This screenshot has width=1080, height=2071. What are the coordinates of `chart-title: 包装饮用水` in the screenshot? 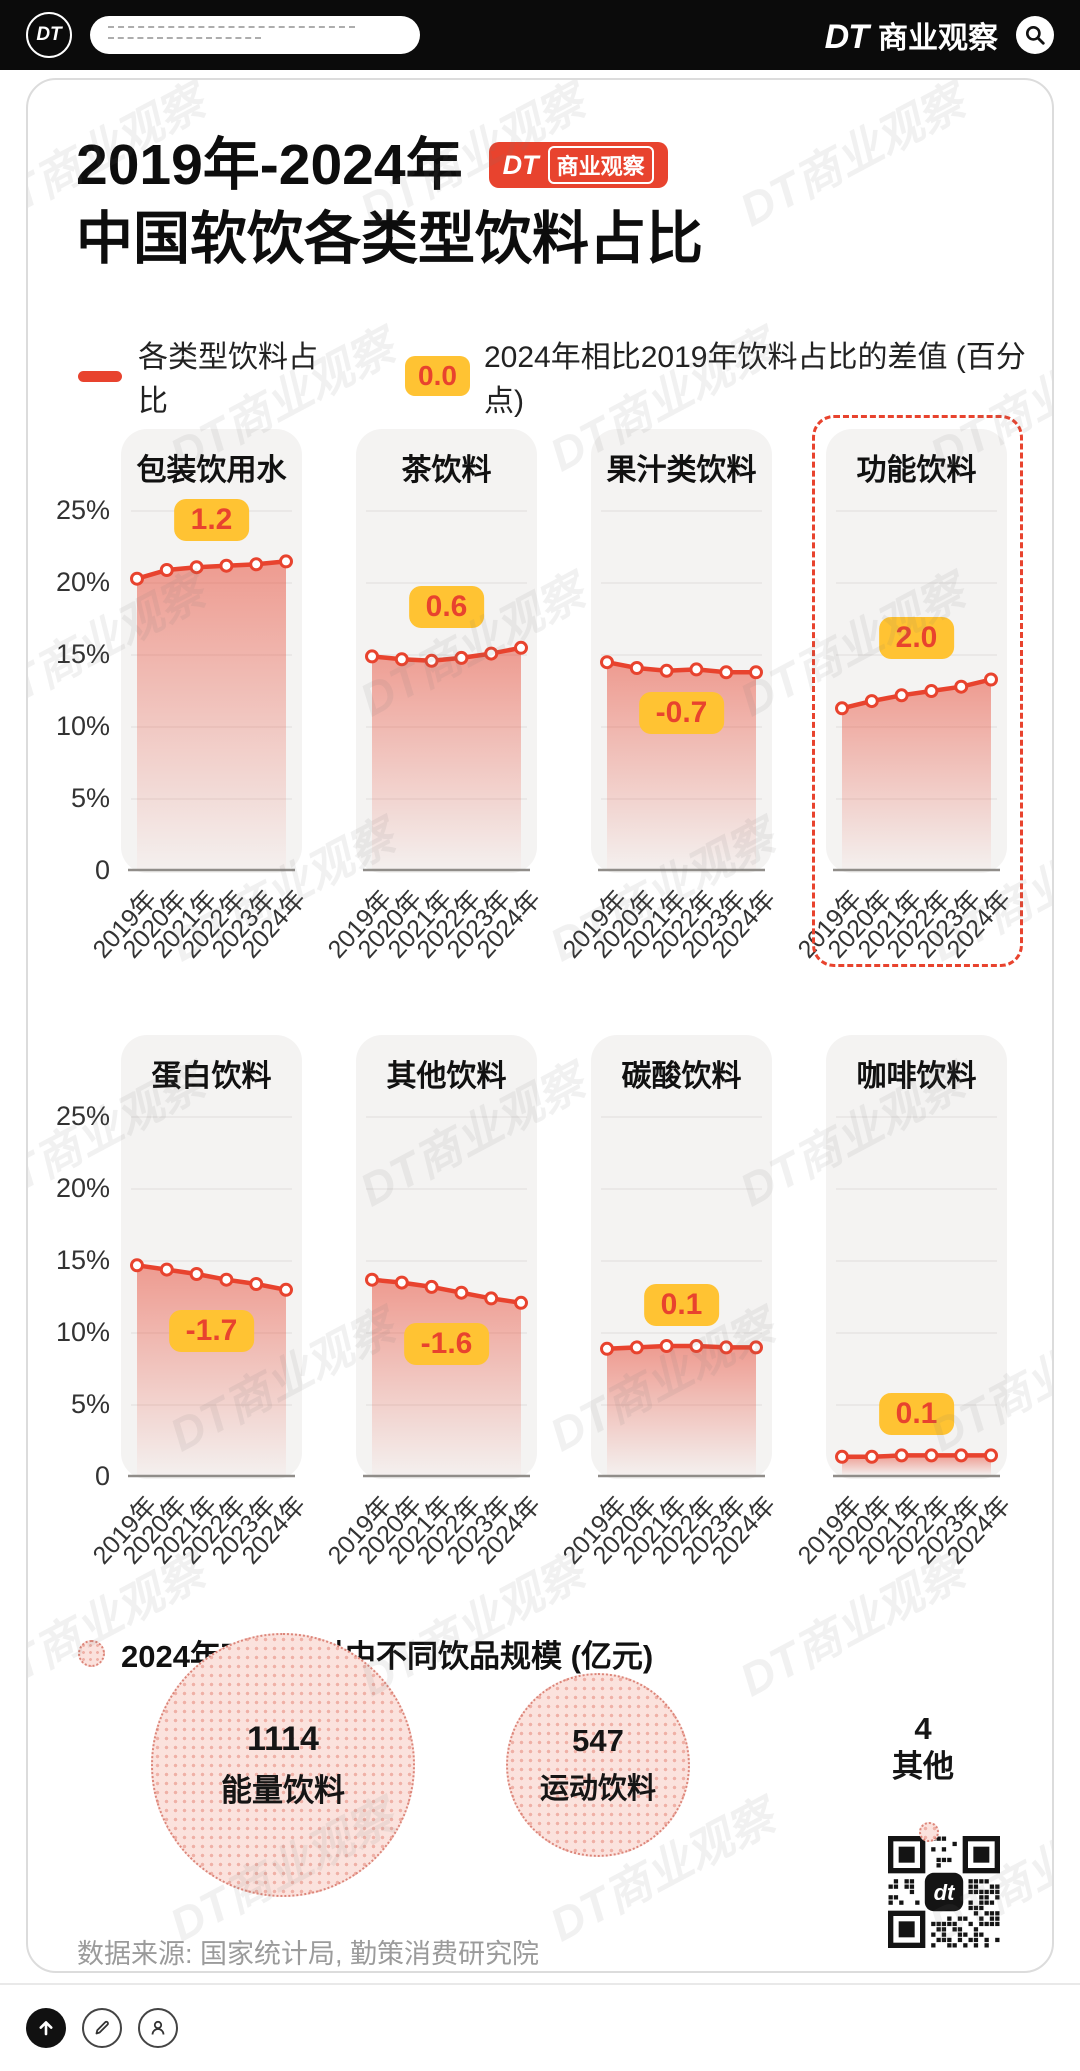 It's located at (211, 470).